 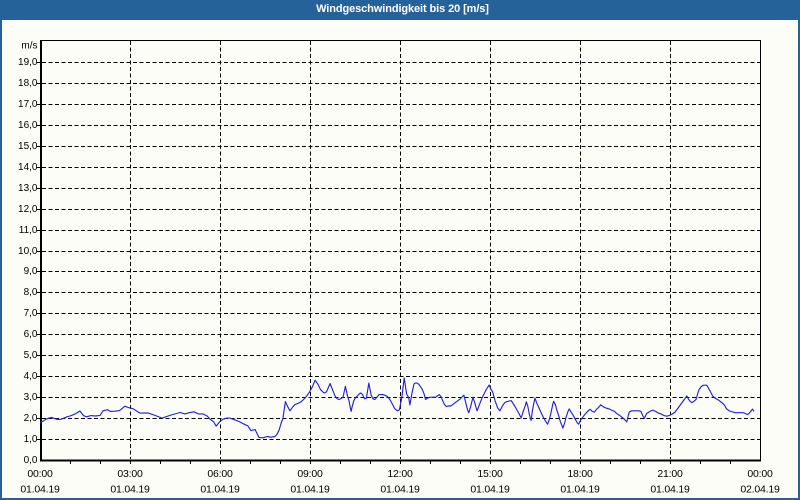 I want to click on svg-text: 06:00, so click(x=220, y=474).